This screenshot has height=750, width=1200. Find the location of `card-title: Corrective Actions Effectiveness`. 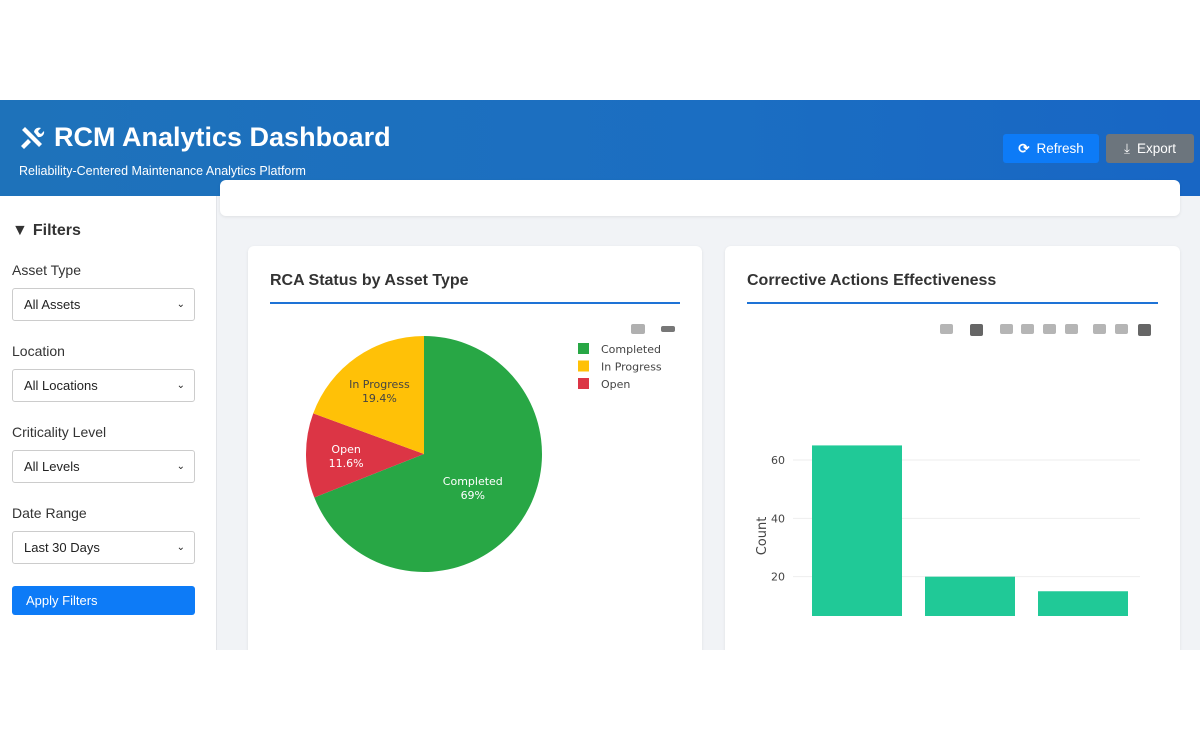

card-title: Corrective Actions Effectiveness is located at coordinates (952, 288).